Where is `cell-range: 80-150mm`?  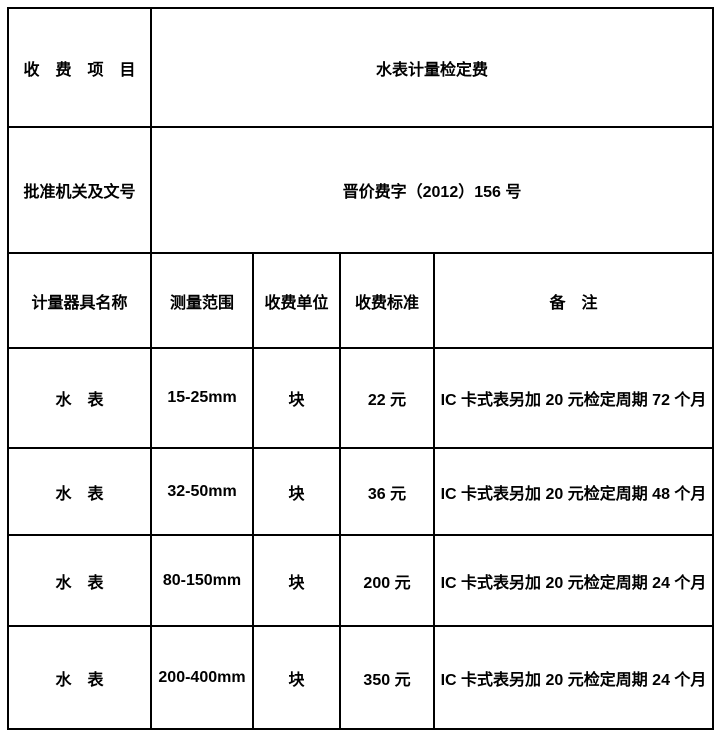
cell-range: 80-150mm is located at coordinates (202, 580).